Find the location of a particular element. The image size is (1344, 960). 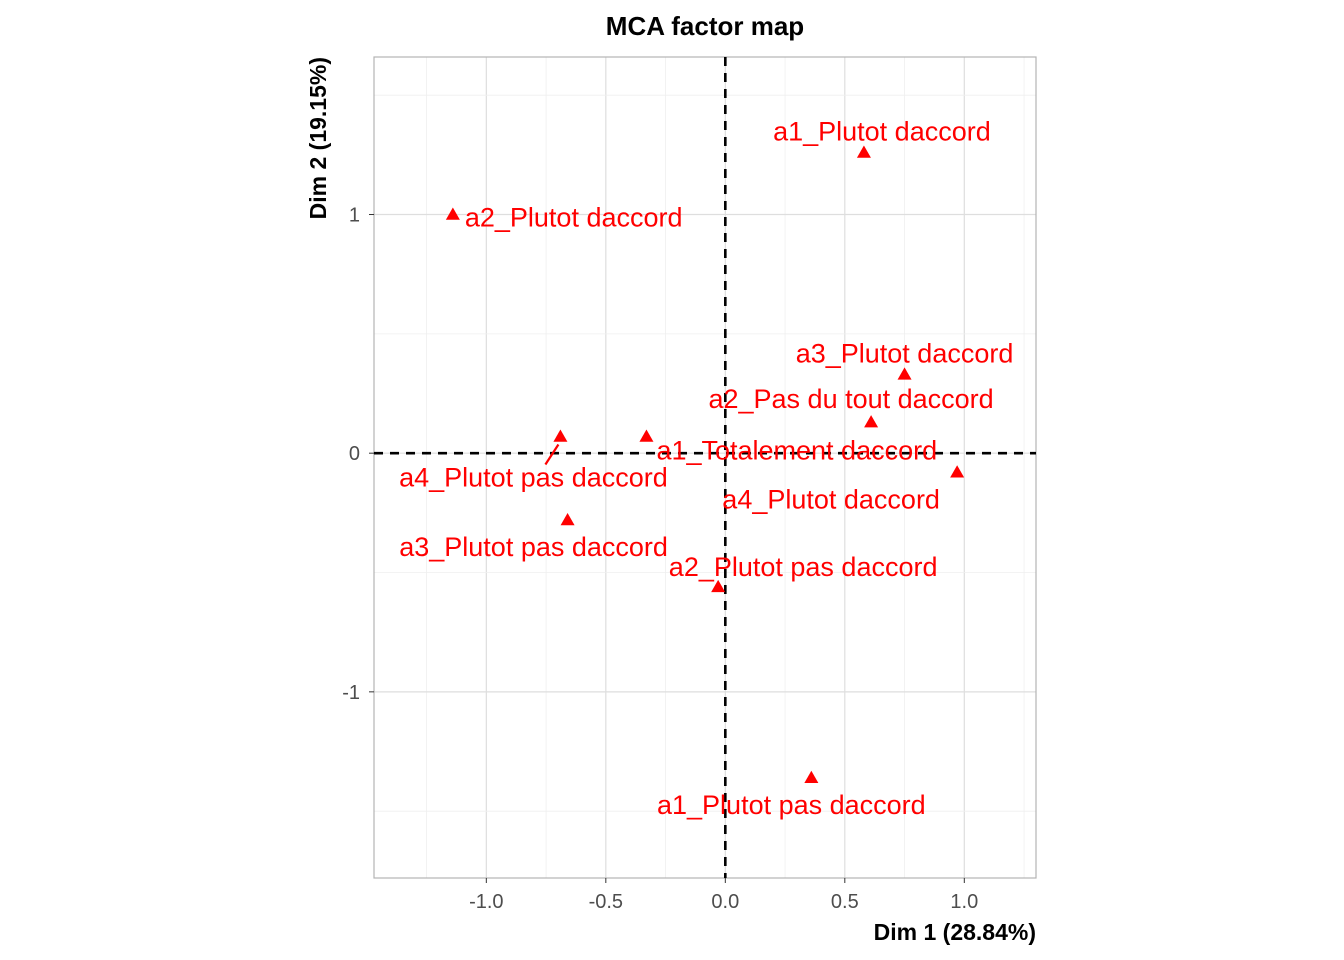

chart-title: MCA factor map is located at coordinates (705, 26).